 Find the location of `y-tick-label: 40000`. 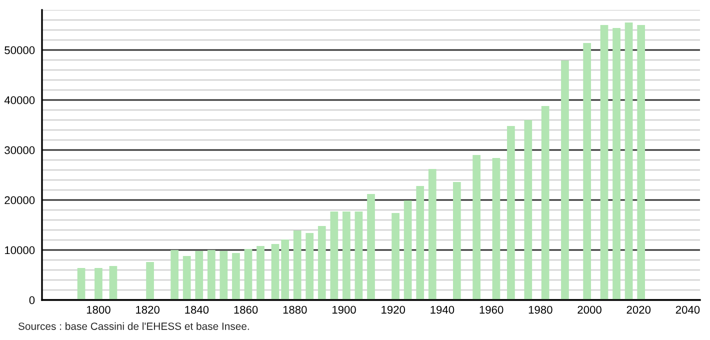

y-tick-label: 40000 is located at coordinates (19, 100).